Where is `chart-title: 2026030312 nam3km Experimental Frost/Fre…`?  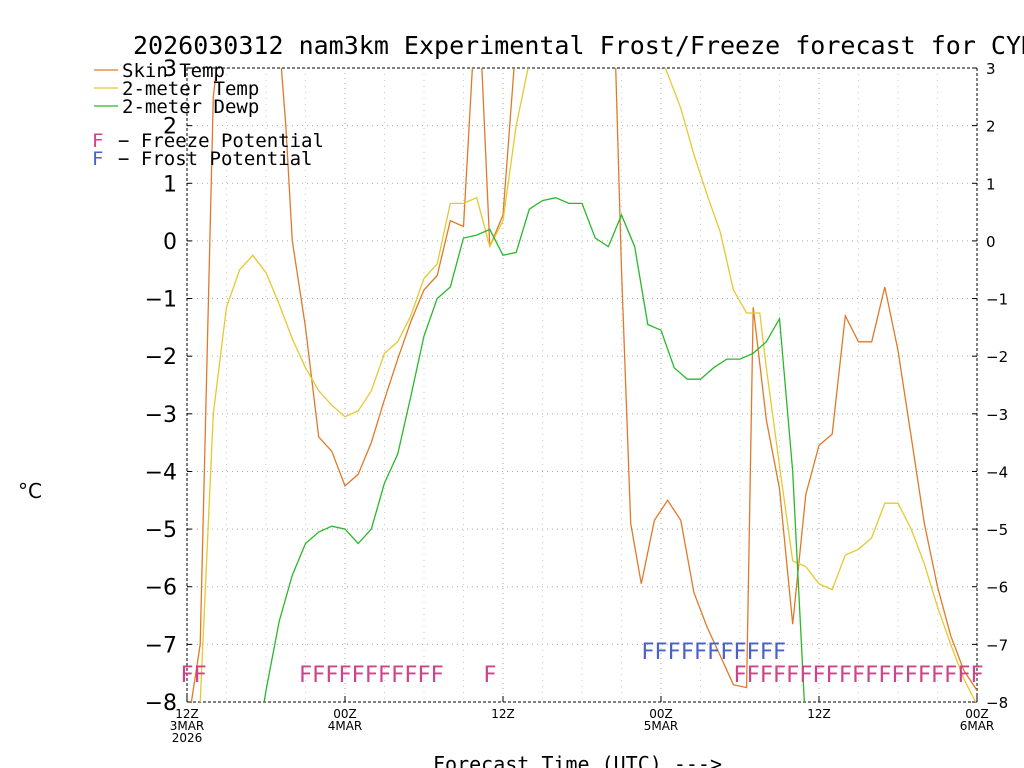 chart-title: 2026030312 nam3km Experimental Frost/Fre… is located at coordinates (578, 45).